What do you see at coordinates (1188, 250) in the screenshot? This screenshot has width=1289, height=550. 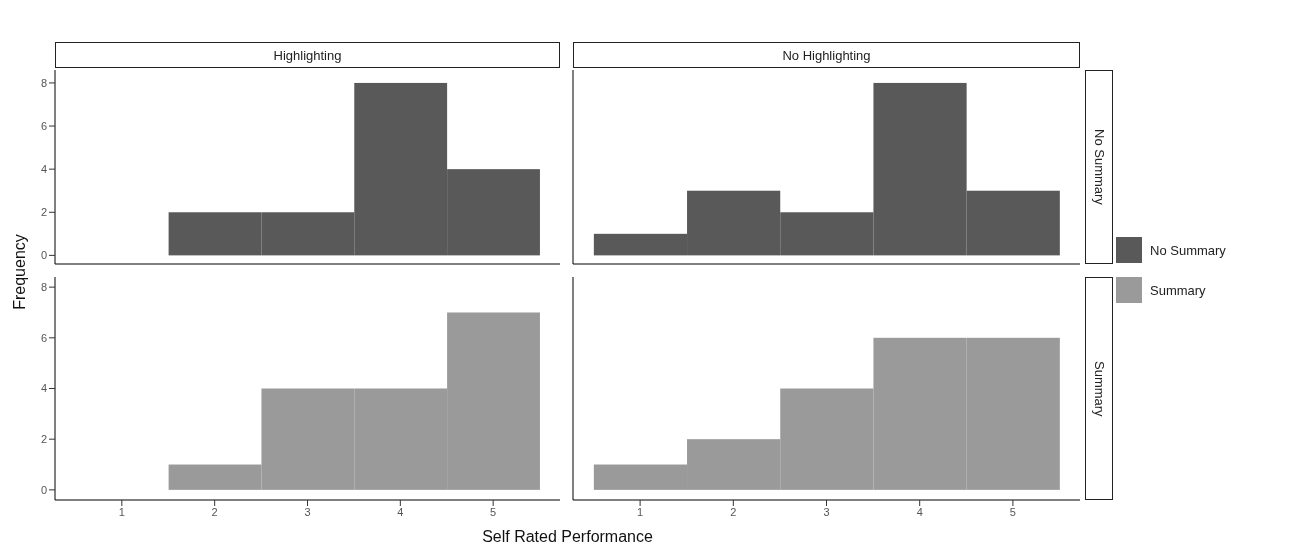 I see `legend-label: No Summary` at bounding box center [1188, 250].